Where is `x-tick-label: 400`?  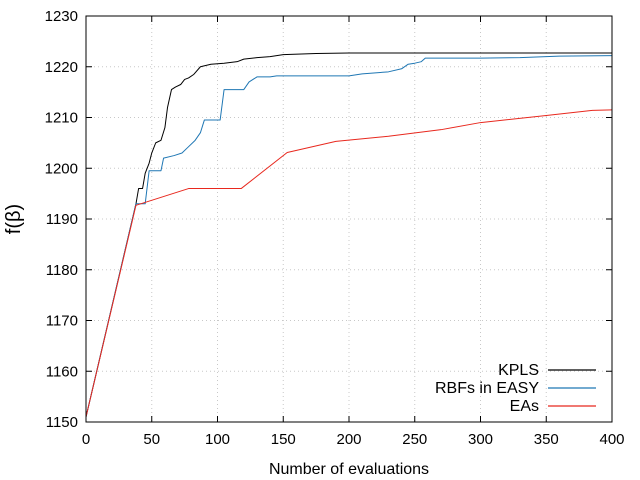 x-tick-label: 400 is located at coordinates (611, 439).